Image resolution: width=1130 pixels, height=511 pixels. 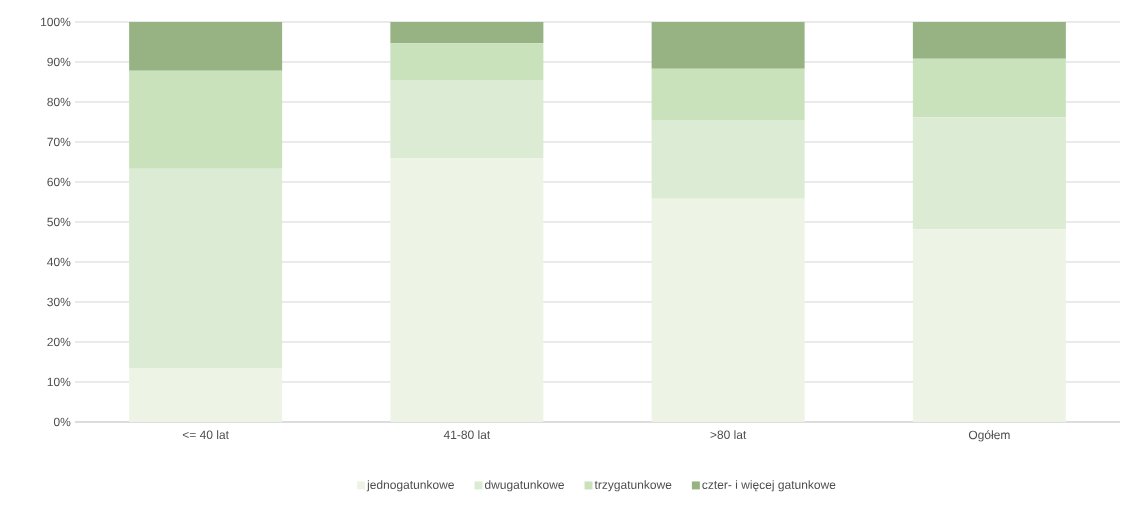 What do you see at coordinates (59, 102) in the screenshot?
I see `y-tick-label: 80%` at bounding box center [59, 102].